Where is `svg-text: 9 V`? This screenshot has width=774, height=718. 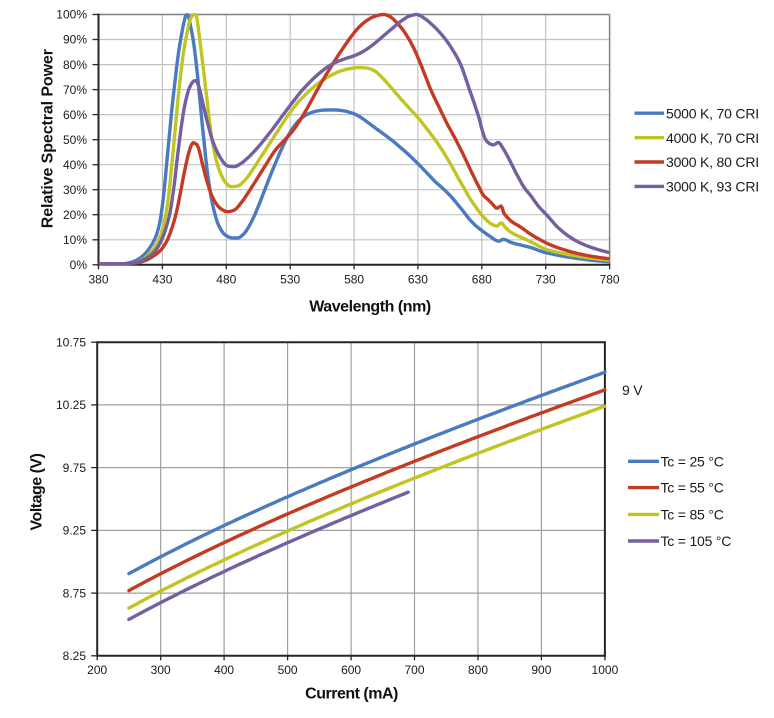
svg-text: 9 V is located at coordinates (632, 390).